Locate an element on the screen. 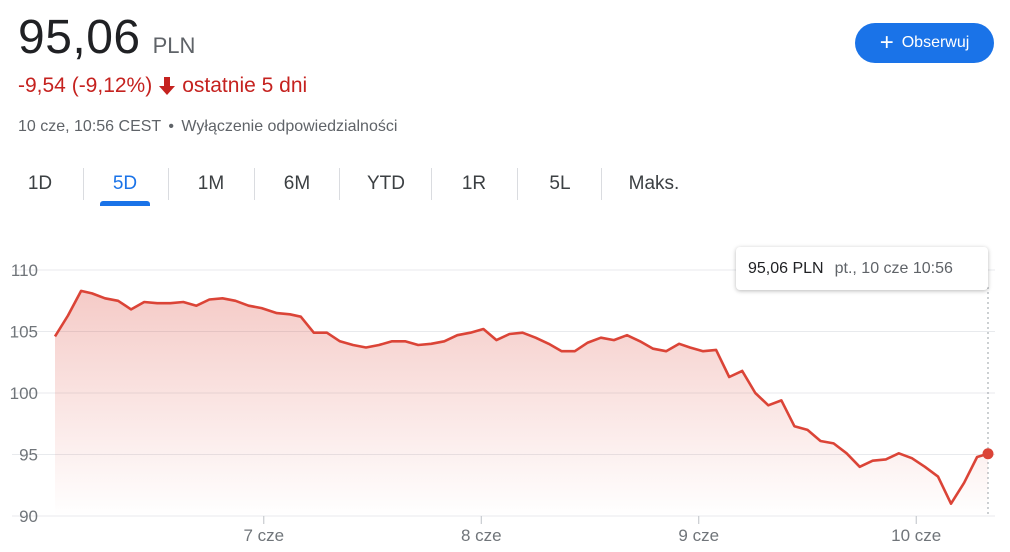 The image size is (1010, 552). price-header: 95,06 PLN is located at coordinates (106, 37).